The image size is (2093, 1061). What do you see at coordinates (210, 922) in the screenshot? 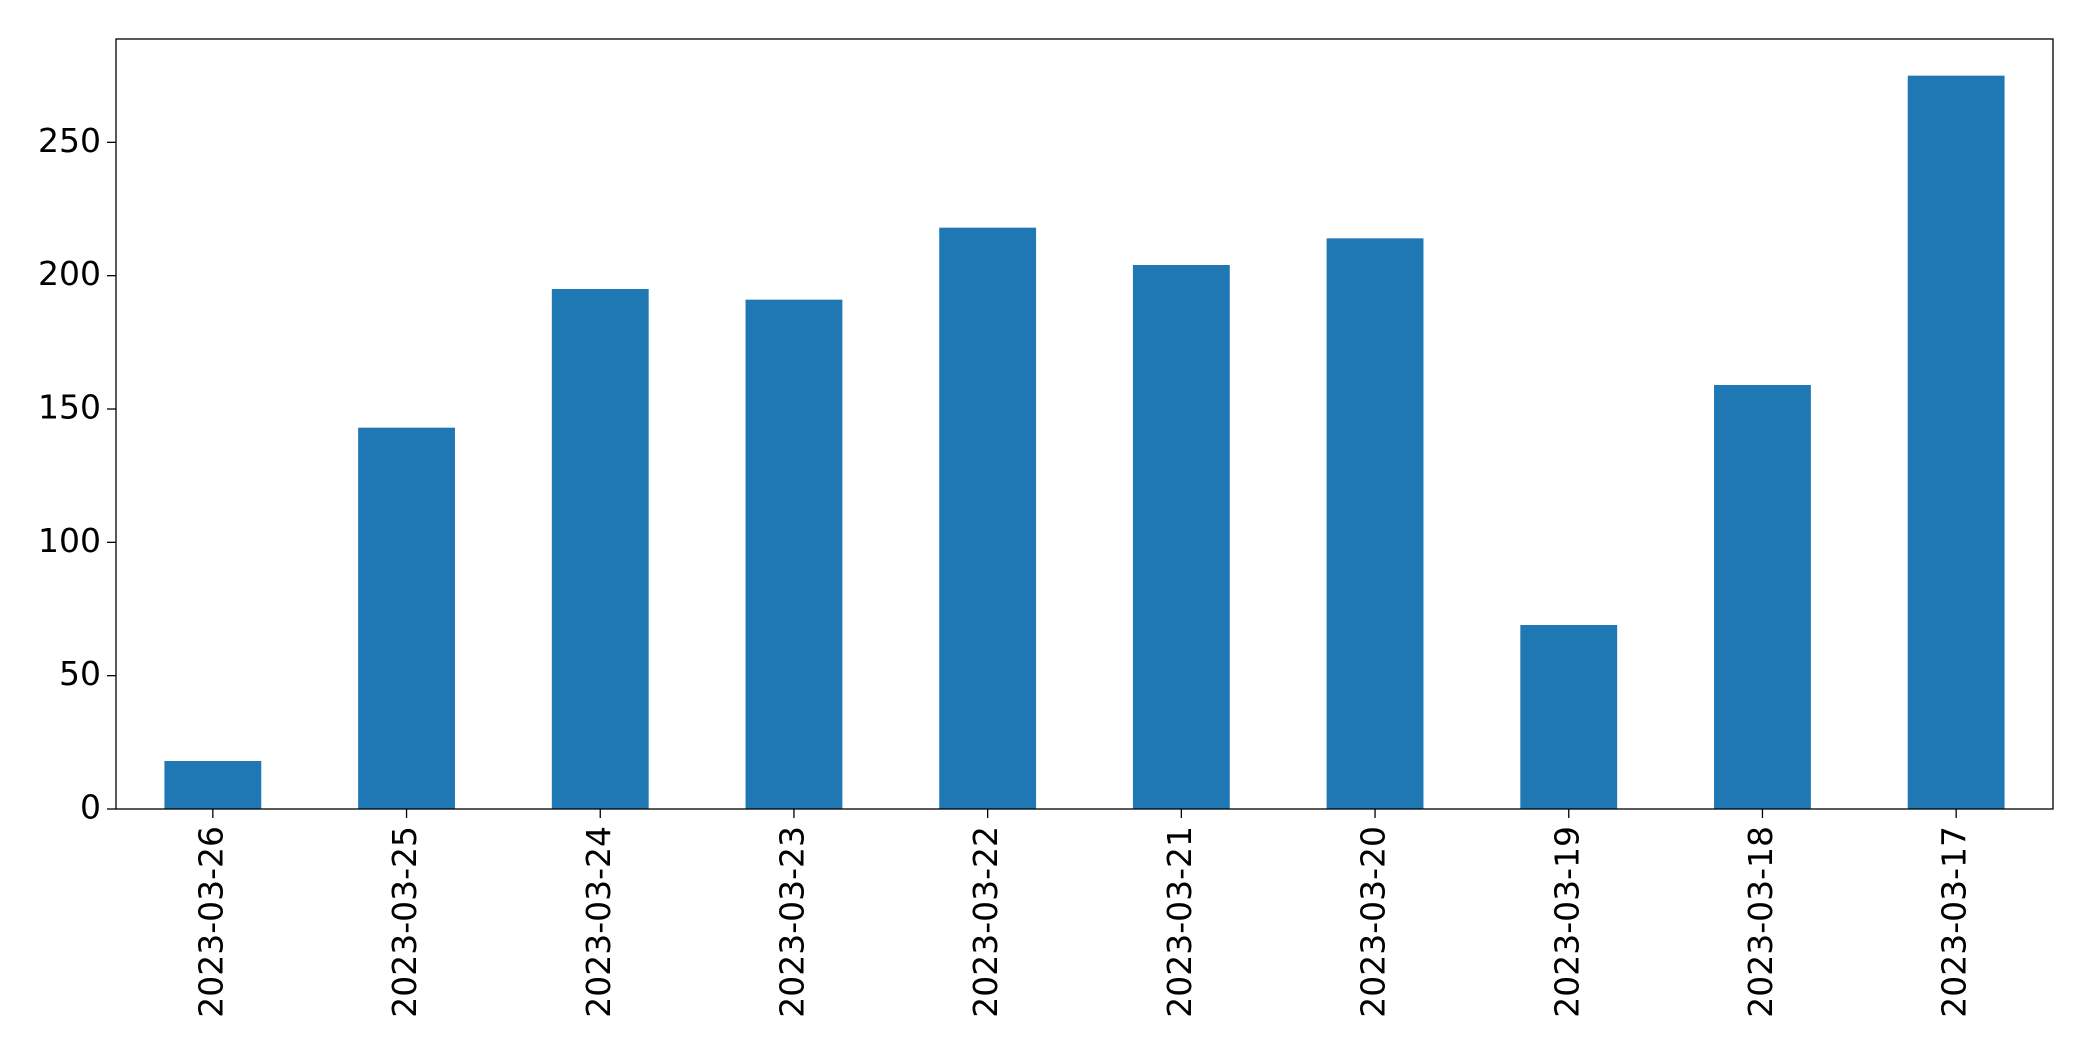
I see `x-tick-label: 2023-03-26` at bounding box center [210, 922].